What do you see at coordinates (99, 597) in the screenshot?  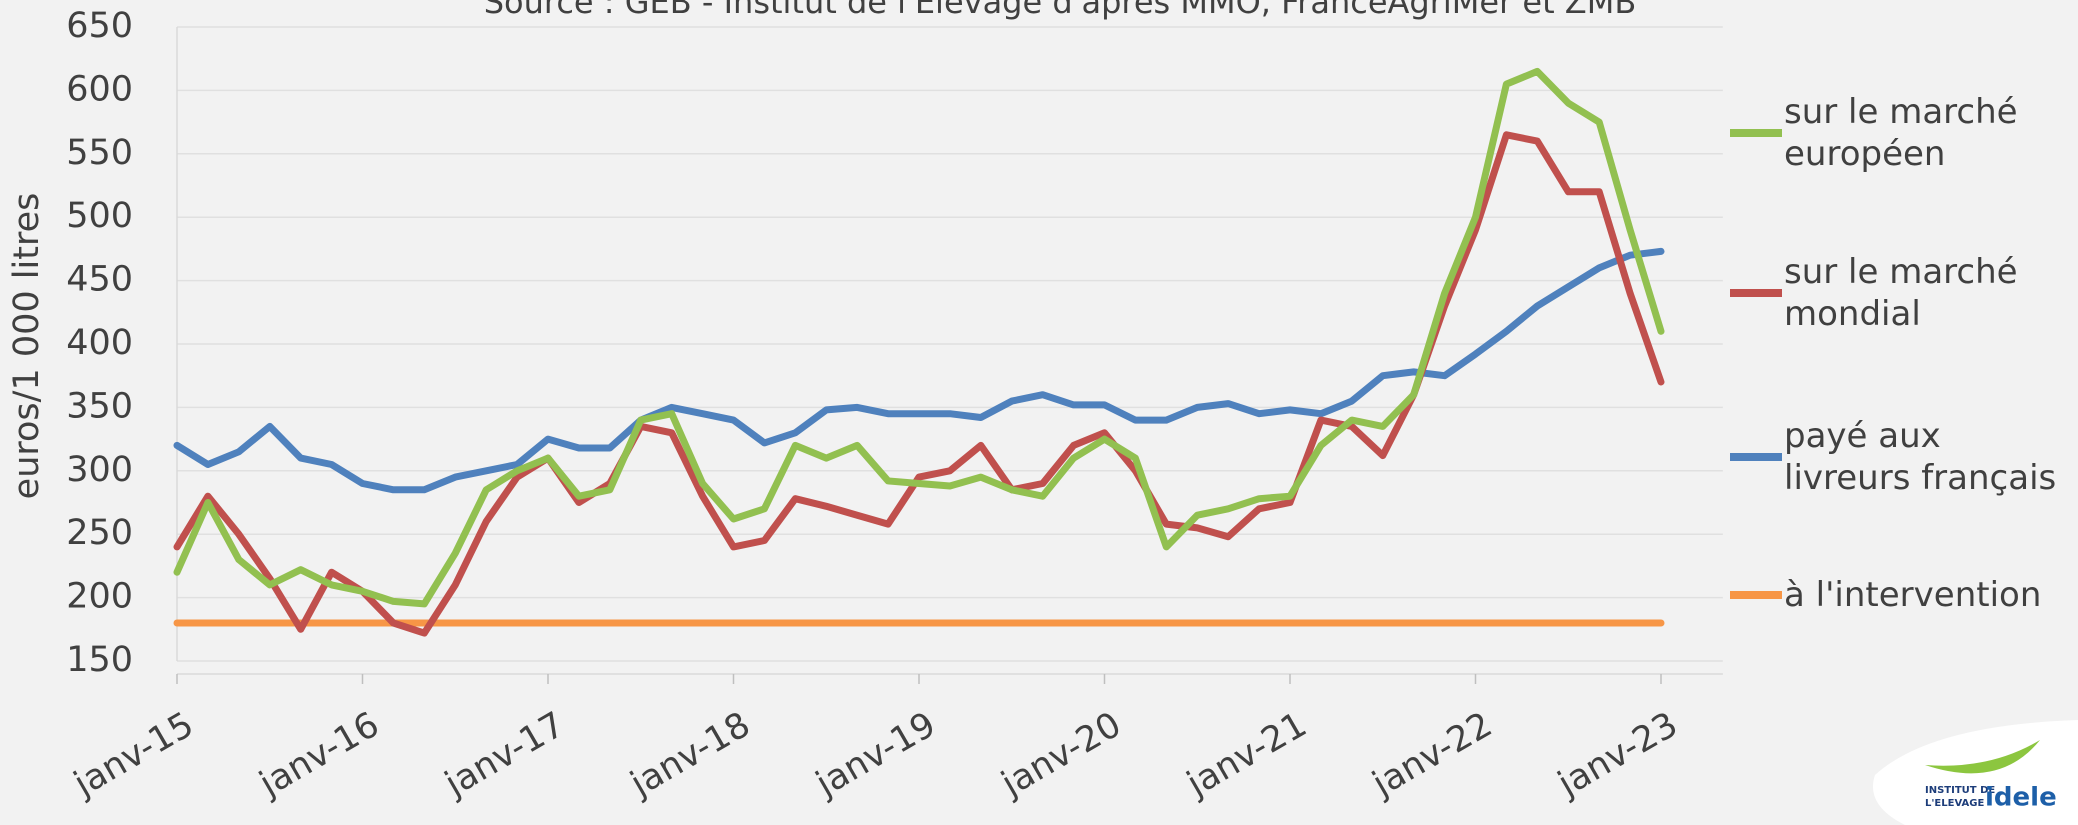 I see `y-tick-label: 200` at bounding box center [99, 597].